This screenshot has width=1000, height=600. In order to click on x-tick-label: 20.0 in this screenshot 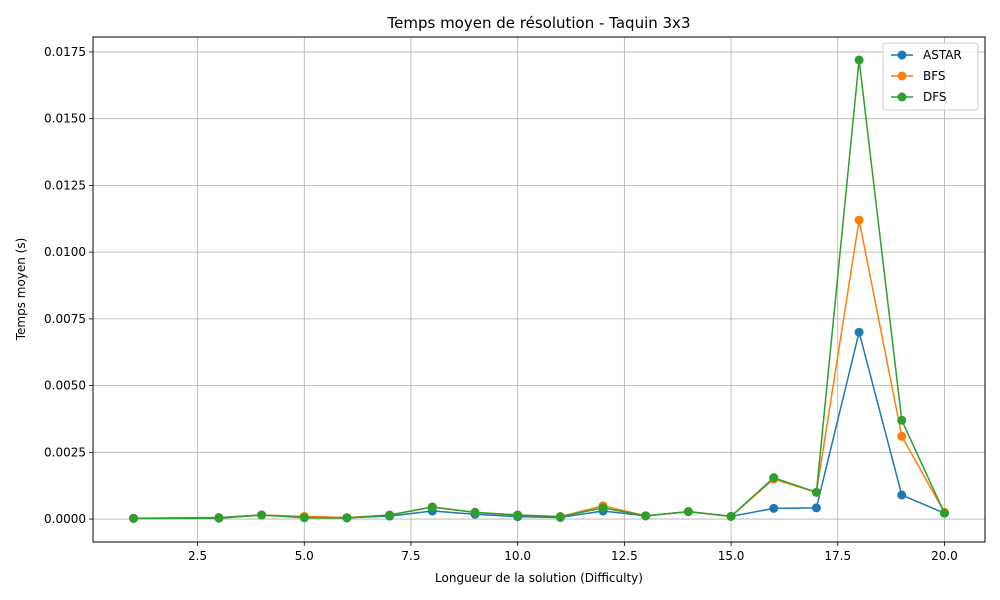, I will do `click(944, 556)`.